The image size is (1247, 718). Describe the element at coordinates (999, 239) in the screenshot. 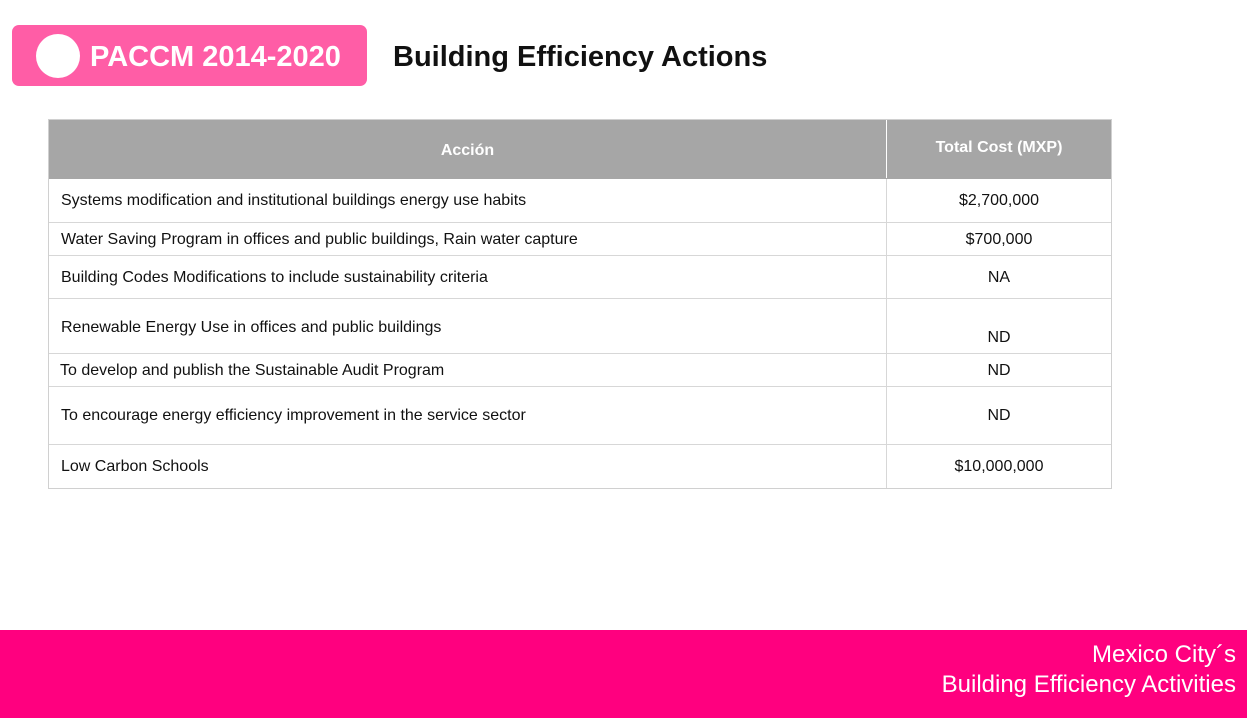

I see `cost-cell: $700,000` at that location.